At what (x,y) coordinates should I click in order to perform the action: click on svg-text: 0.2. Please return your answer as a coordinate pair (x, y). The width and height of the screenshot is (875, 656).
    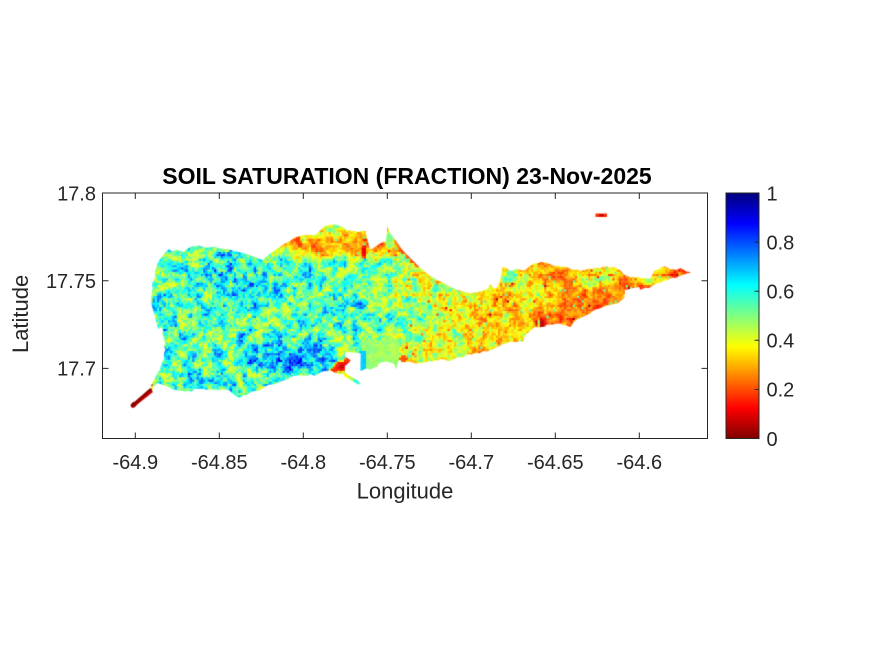
    Looking at the image, I should click on (781, 391).